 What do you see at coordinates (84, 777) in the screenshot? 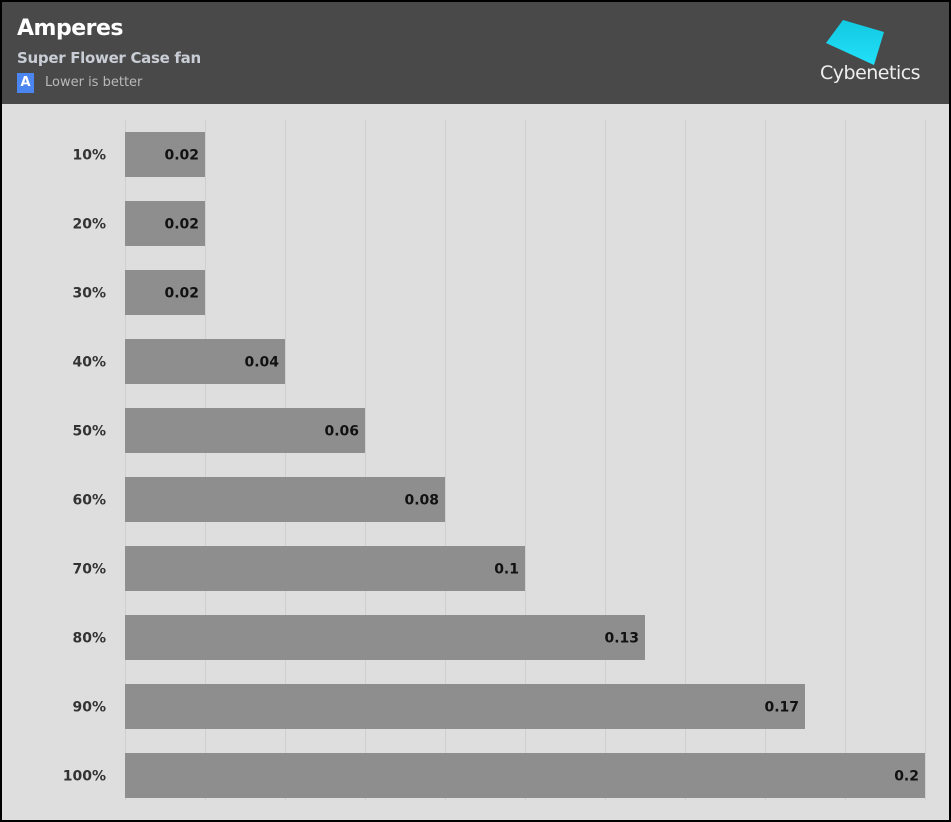
I see `y-tick-label: 100%` at bounding box center [84, 777].